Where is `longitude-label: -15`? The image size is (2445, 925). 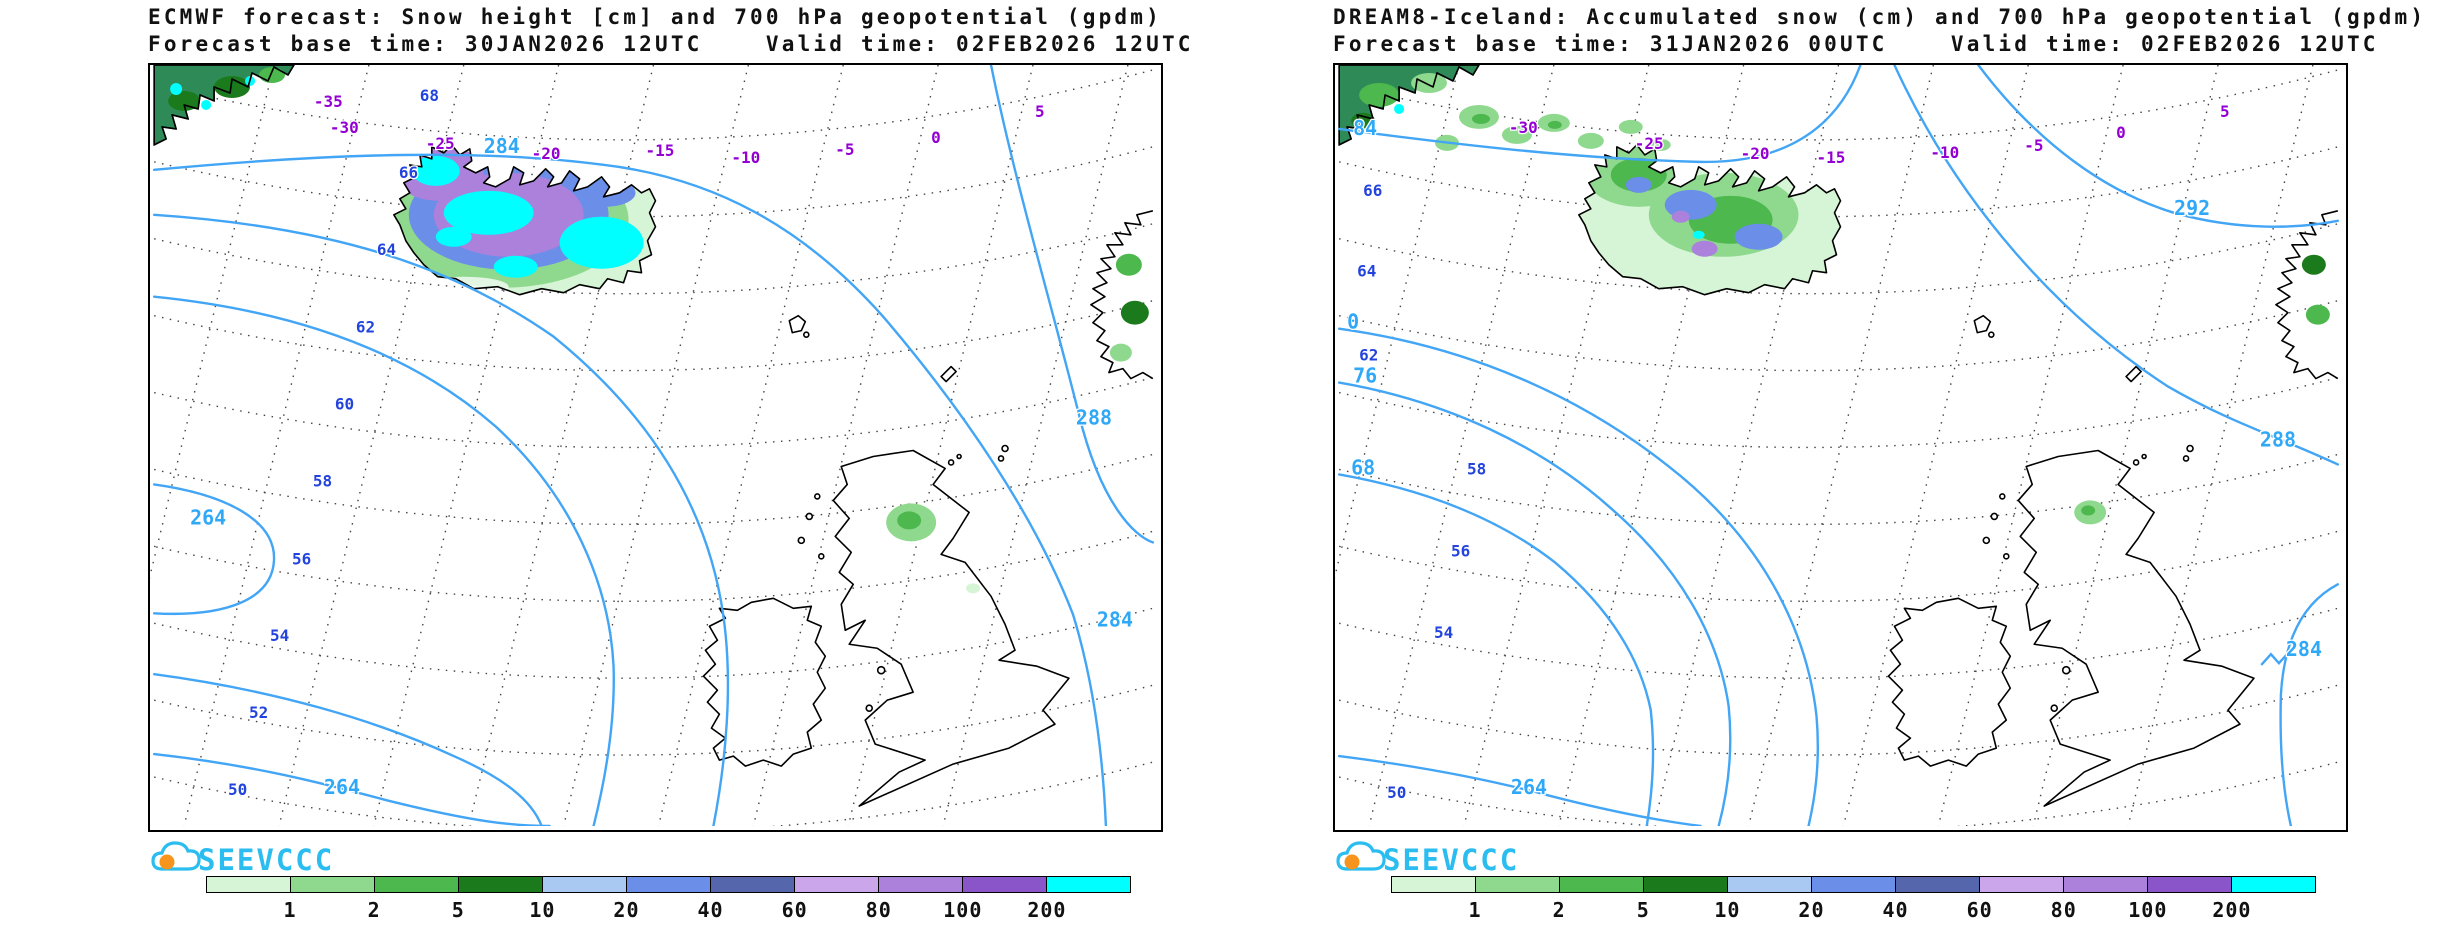
longitude-label: -15 is located at coordinates (660, 150).